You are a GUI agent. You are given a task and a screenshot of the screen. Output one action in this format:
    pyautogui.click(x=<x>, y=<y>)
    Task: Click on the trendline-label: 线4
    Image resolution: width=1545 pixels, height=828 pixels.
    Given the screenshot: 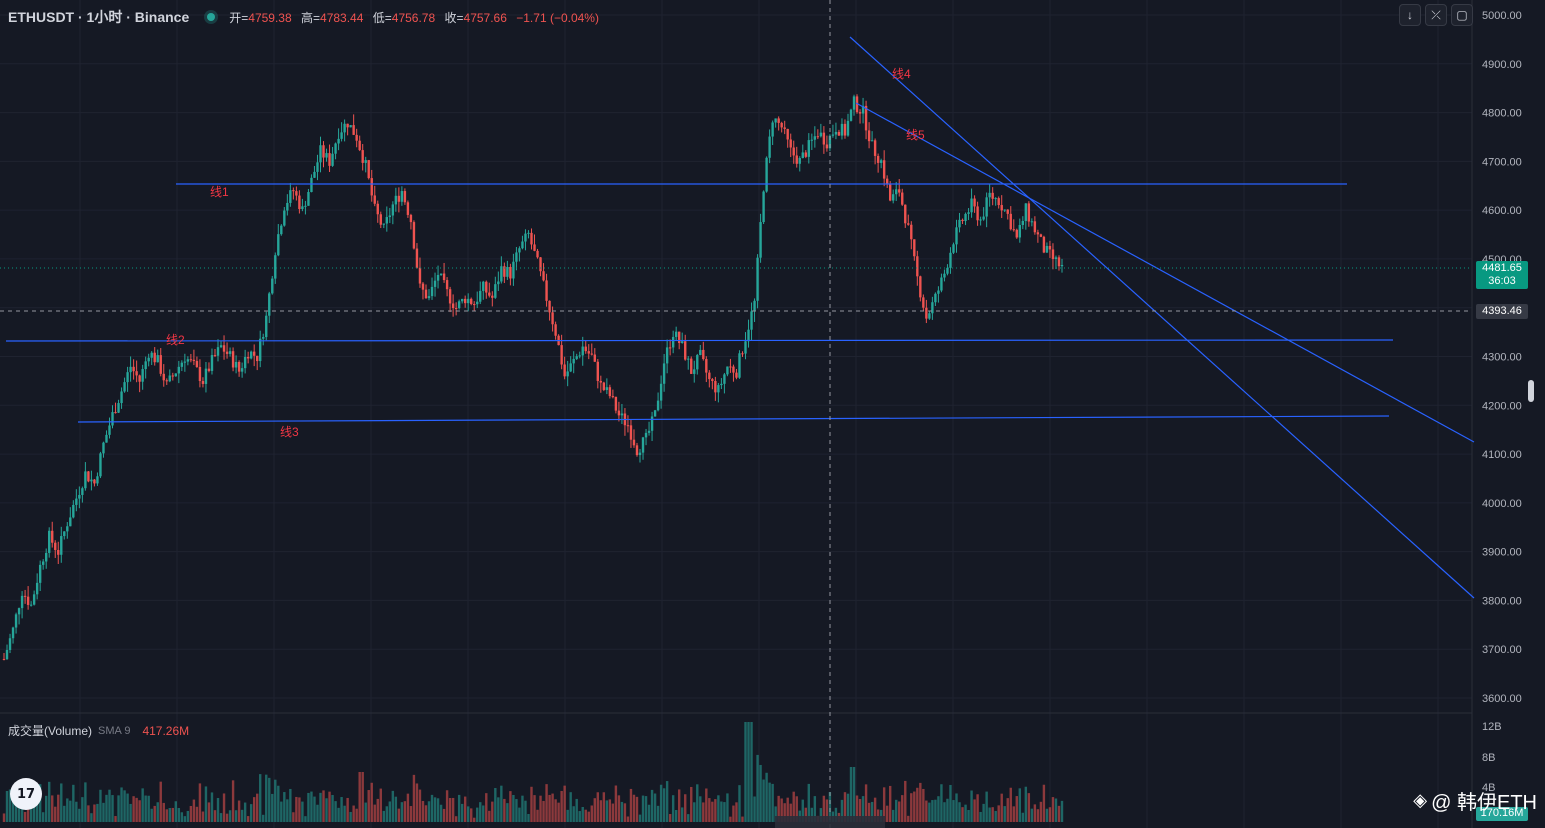 What is the action you would take?
    pyautogui.click(x=901, y=74)
    